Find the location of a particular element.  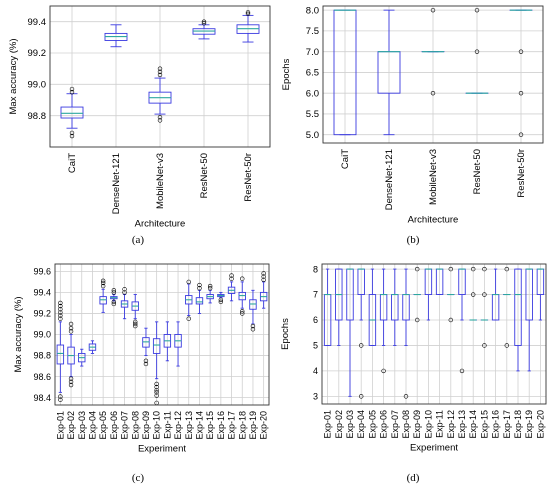

y-tick-label: 98.4 is located at coordinates (42, 398).